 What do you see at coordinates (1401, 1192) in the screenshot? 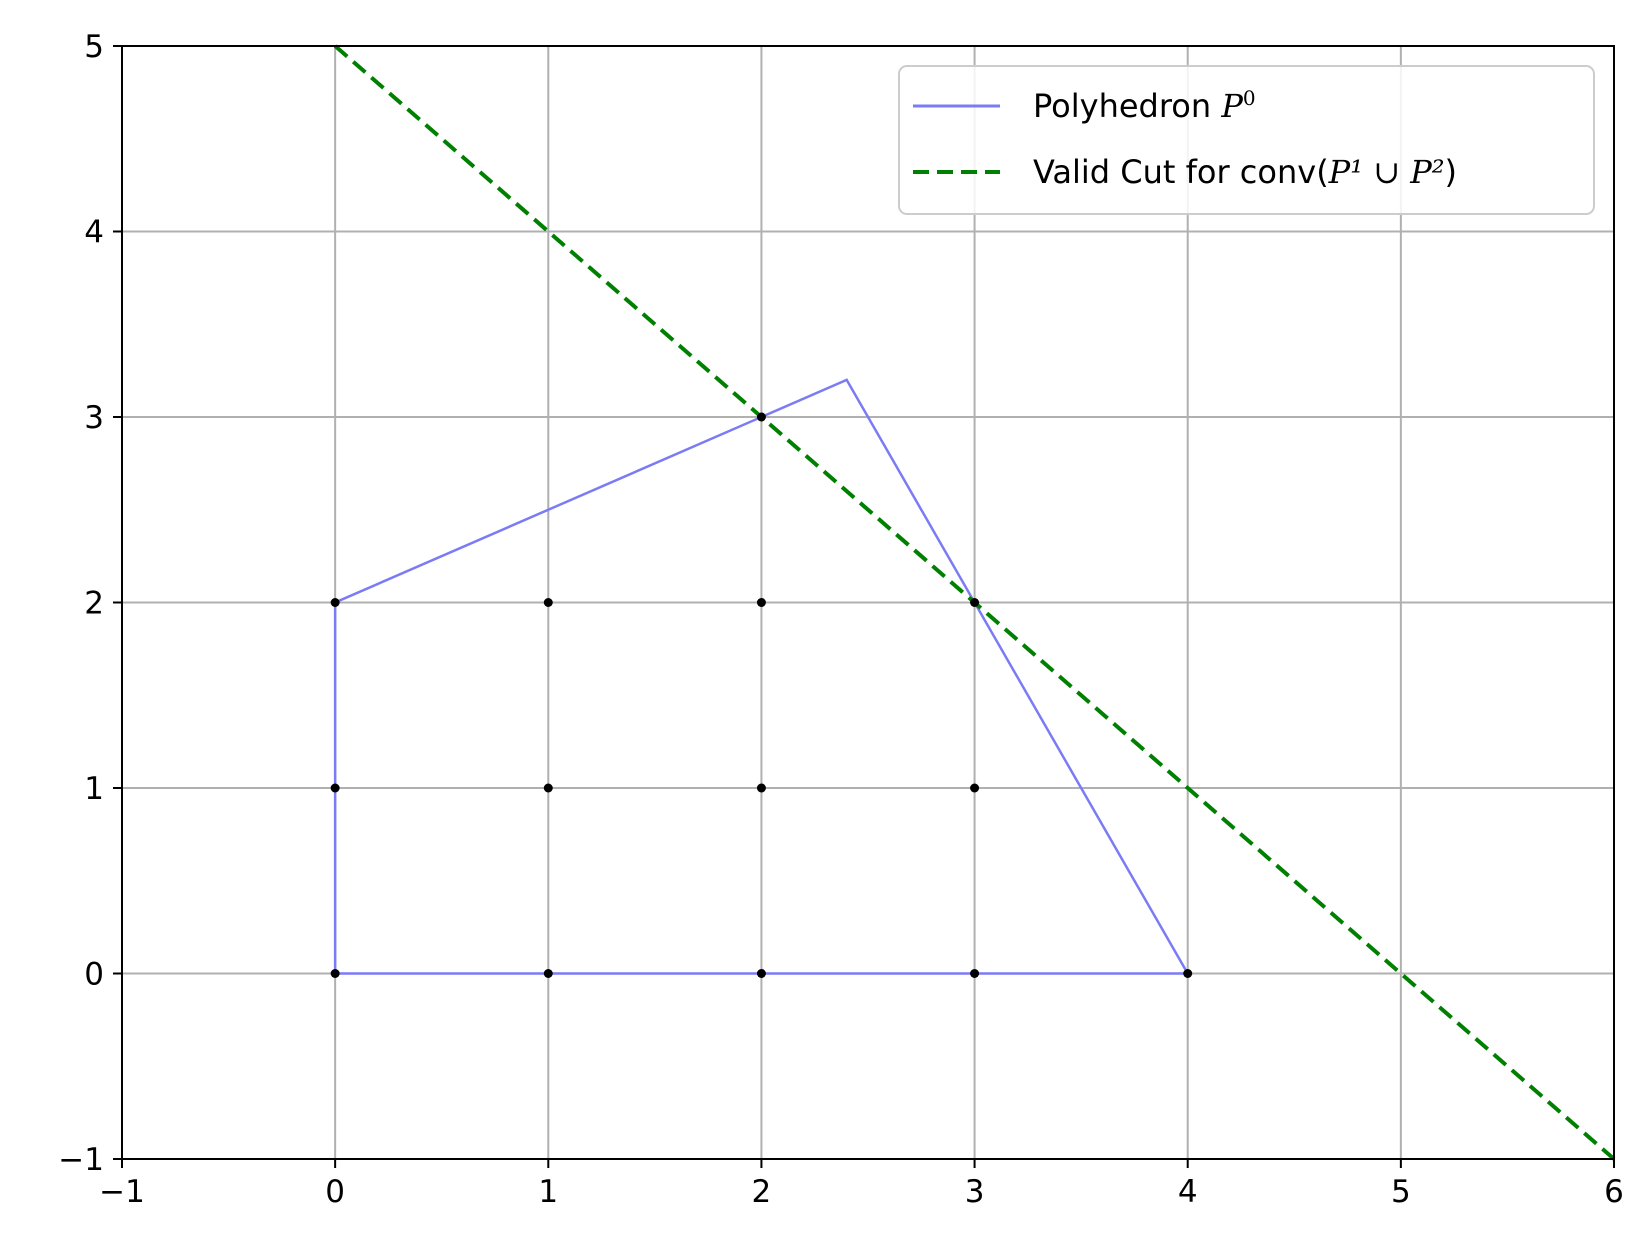
I see `x-tick-label-6: 5` at bounding box center [1401, 1192].